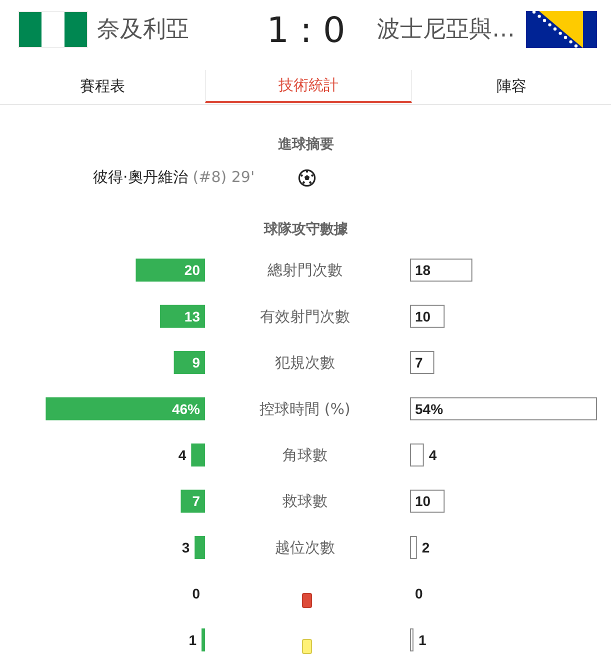 The image size is (611, 671). I want to click on data-label: 18, so click(423, 270).